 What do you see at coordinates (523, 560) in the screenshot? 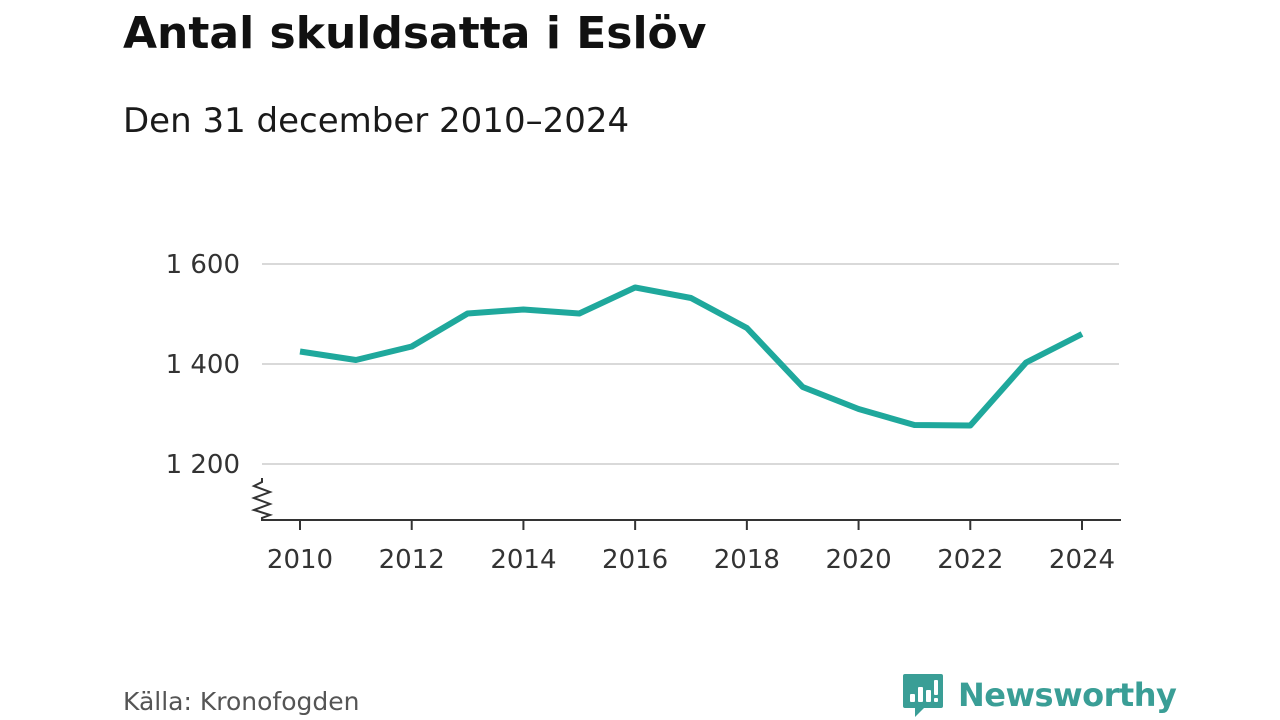
I see `x-tick-label: 2014` at bounding box center [523, 560].